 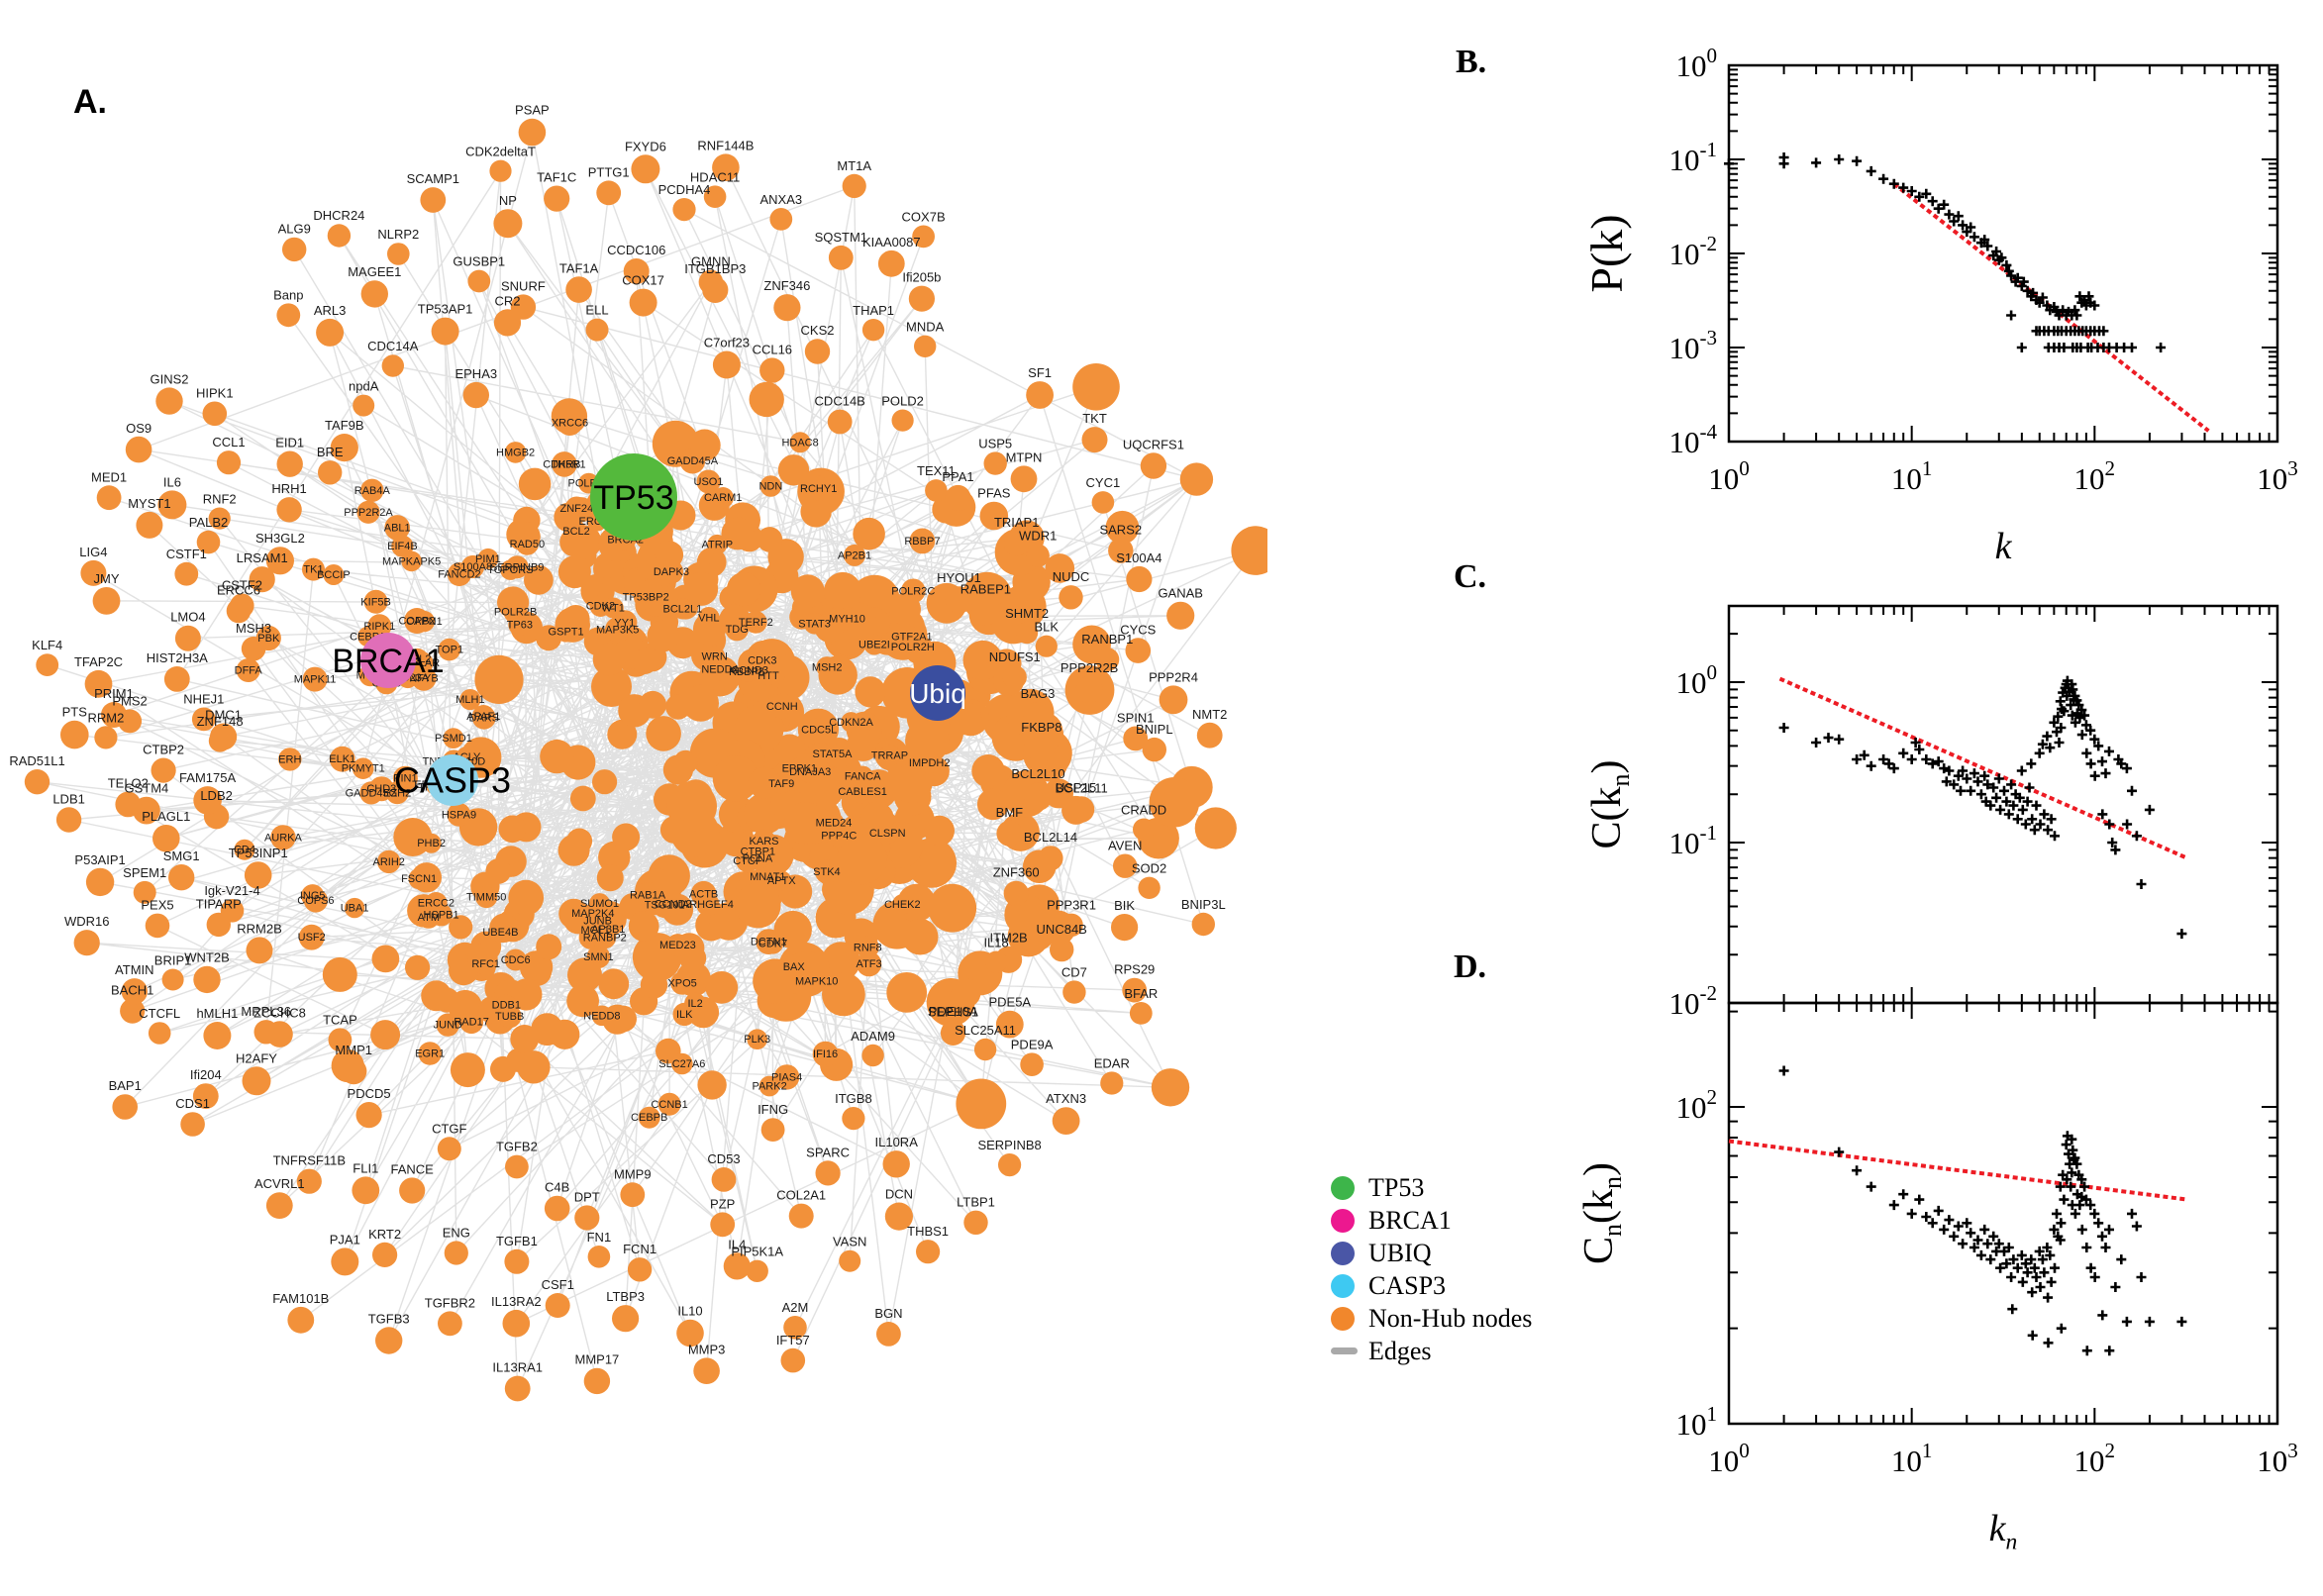 What do you see at coordinates (708, 905) in the screenshot?
I see `network-node-label: ARHGEF4` at bounding box center [708, 905].